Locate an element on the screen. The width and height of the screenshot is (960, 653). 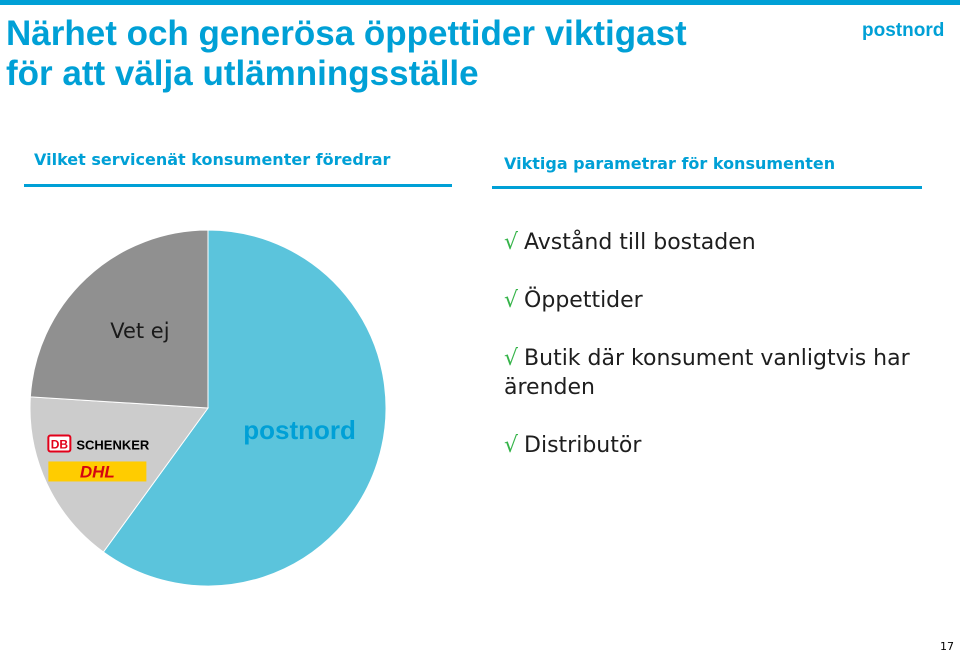
title-line-2: för att välja utlämningsställe is located at coordinates (242, 73).